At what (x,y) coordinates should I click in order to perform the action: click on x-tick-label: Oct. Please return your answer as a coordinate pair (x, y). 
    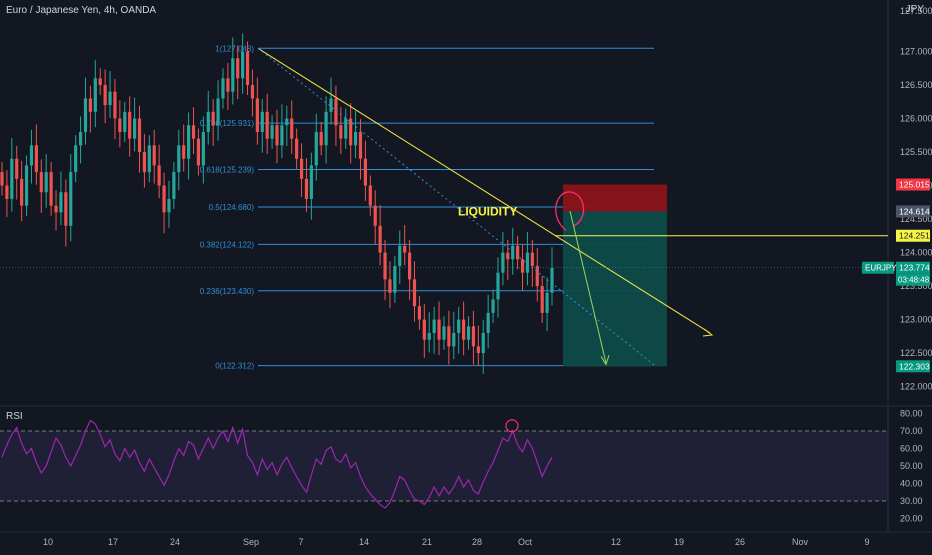
    Looking at the image, I should click on (525, 542).